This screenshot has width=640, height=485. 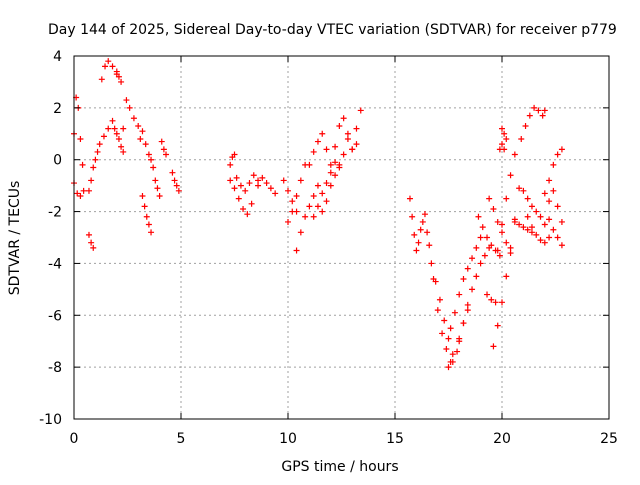 What do you see at coordinates (181, 439) in the screenshot?
I see `x-tick-label: 5` at bounding box center [181, 439].